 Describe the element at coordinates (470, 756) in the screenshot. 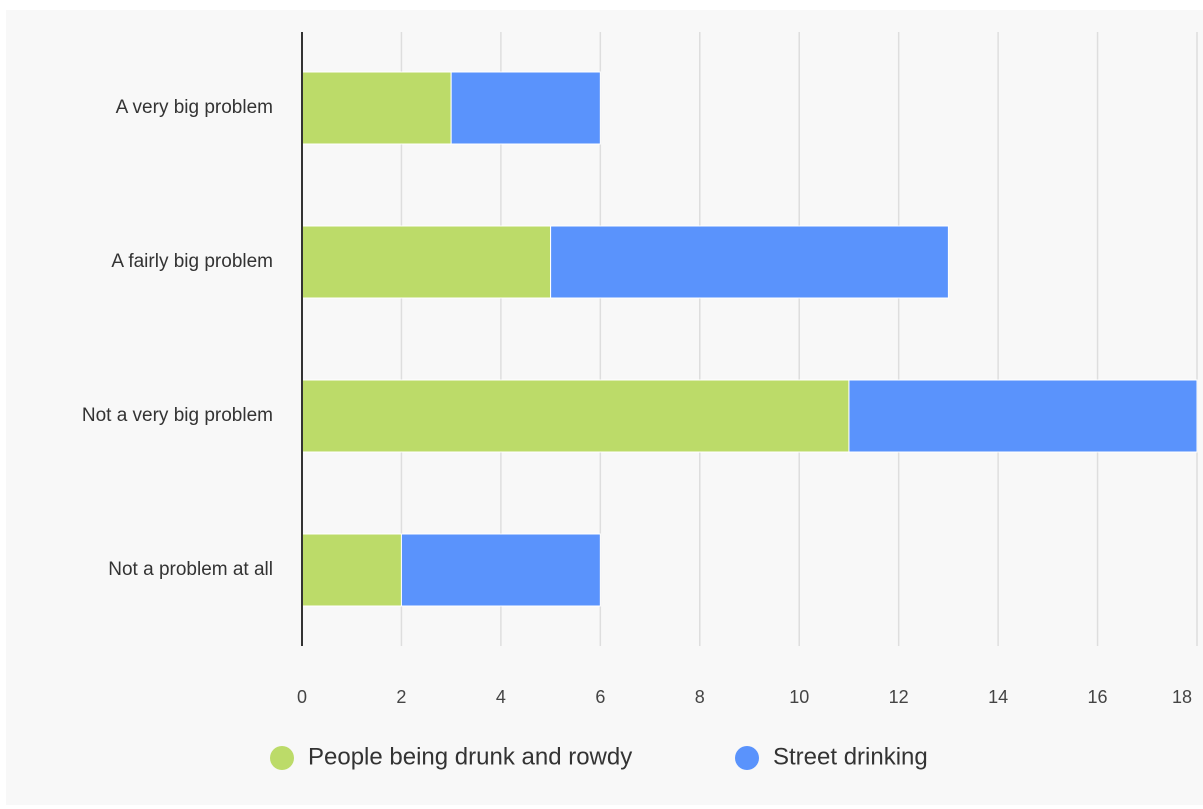

I see `legend-label: People being drunk and rowdy` at that location.